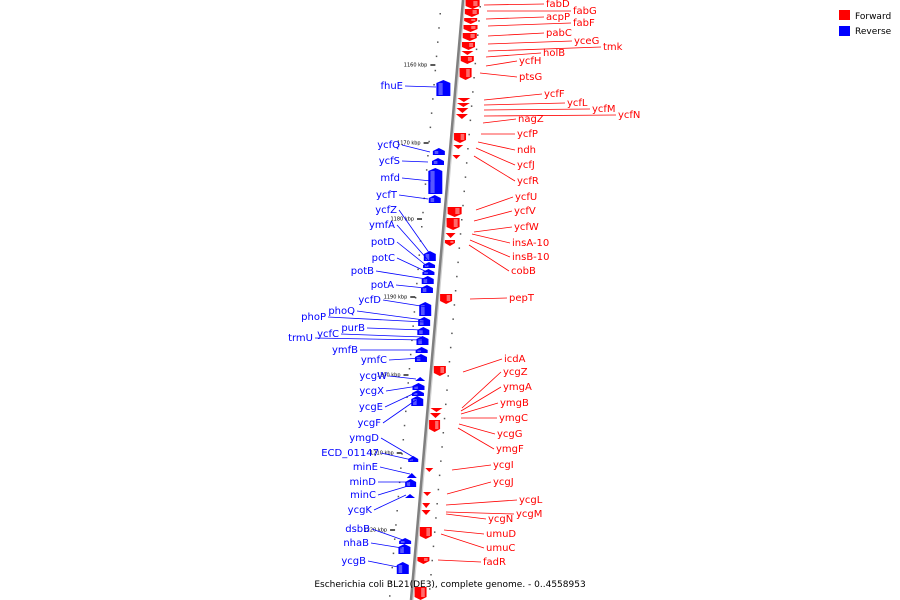 This screenshot has height=600, width=900. Describe the element at coordinates (530, 61) in the screenshot. I see `gene-label-ycfh: ycfH` at that location.